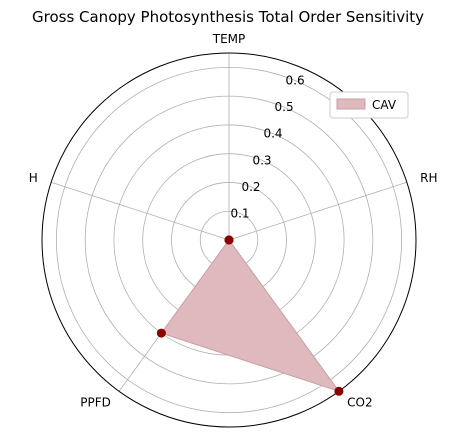 The image size is (456, 436). What do you see at coordinates (229, 39) in the screenshot?
I see `axis-label-temp: TEMP` at bounding box center [229, 39].